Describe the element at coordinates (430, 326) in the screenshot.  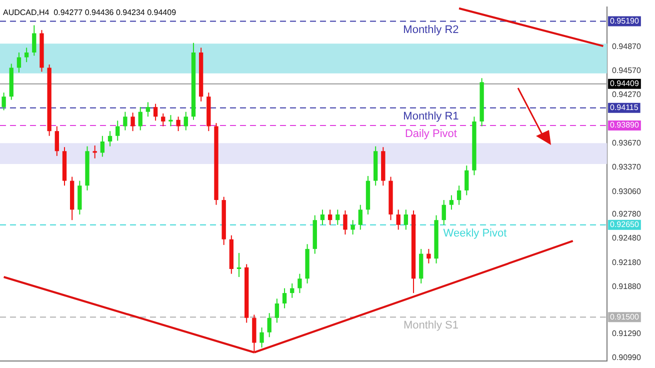
I see `ref-line-label: Monthly S1` at that location.